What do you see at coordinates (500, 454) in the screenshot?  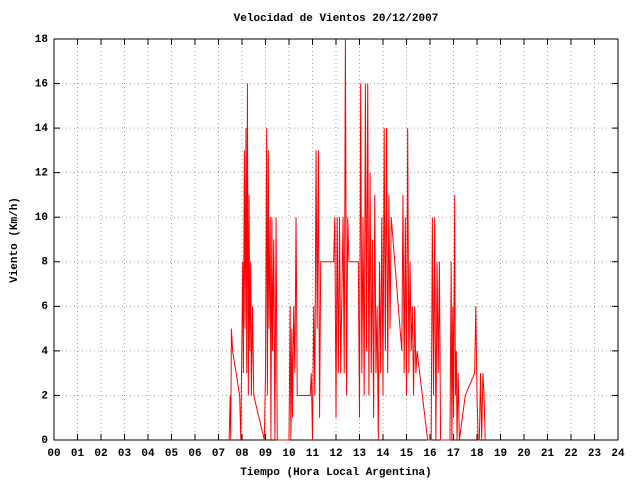 I see `x-tick-label: 19` at bounding box center [500, 454].